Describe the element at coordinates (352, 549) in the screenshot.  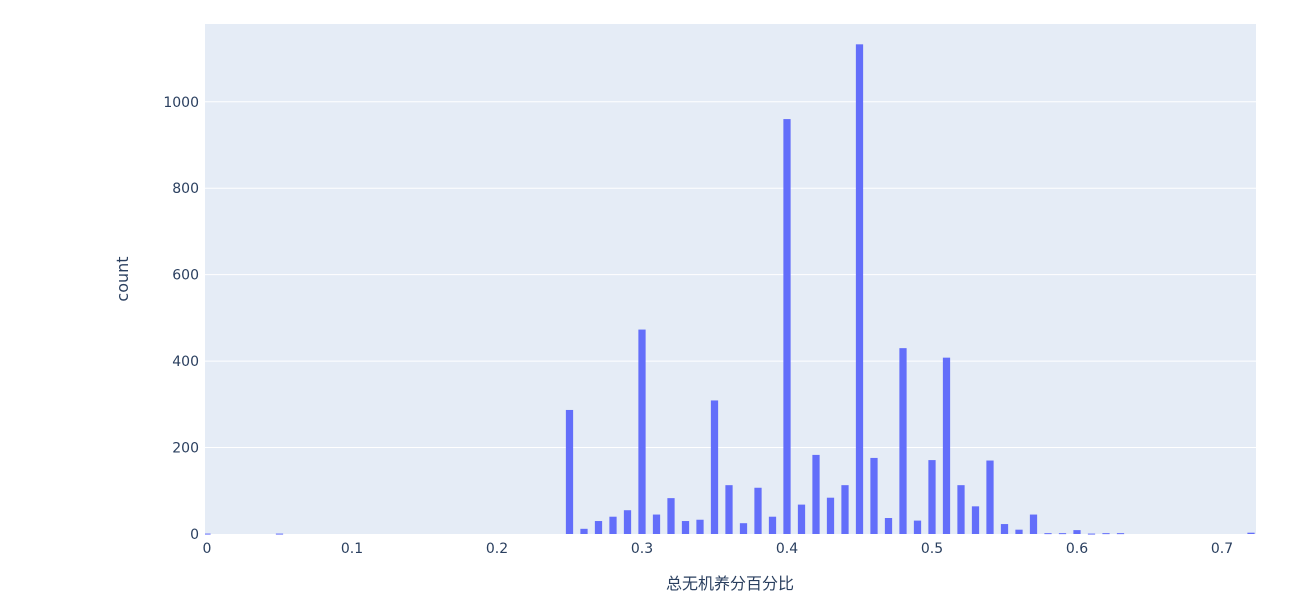
I see `x-tick-label: 0.1` at that location.